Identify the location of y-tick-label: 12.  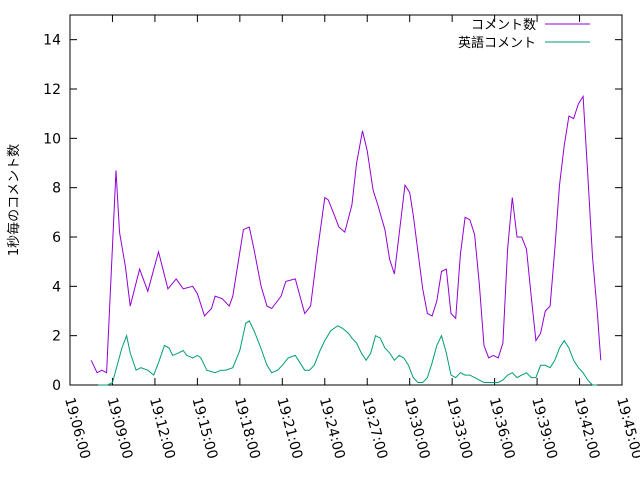
(52, 90).